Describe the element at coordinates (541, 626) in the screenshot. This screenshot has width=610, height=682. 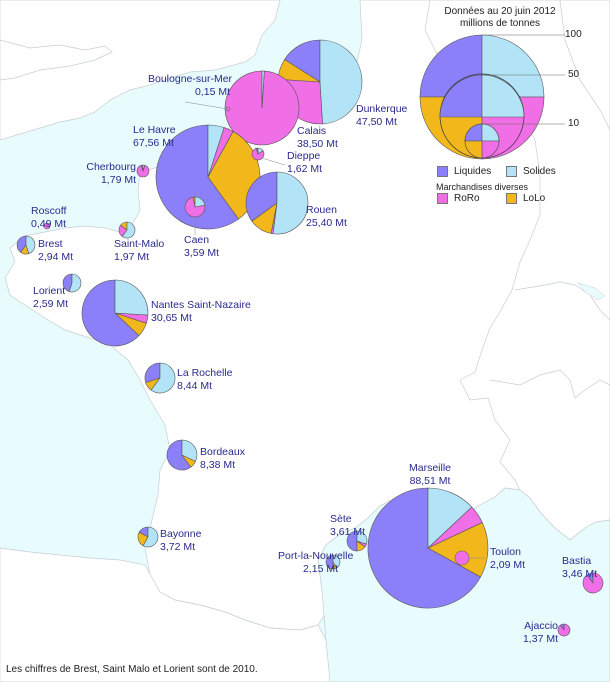
I see `port-name: Ajaccio` at that location.